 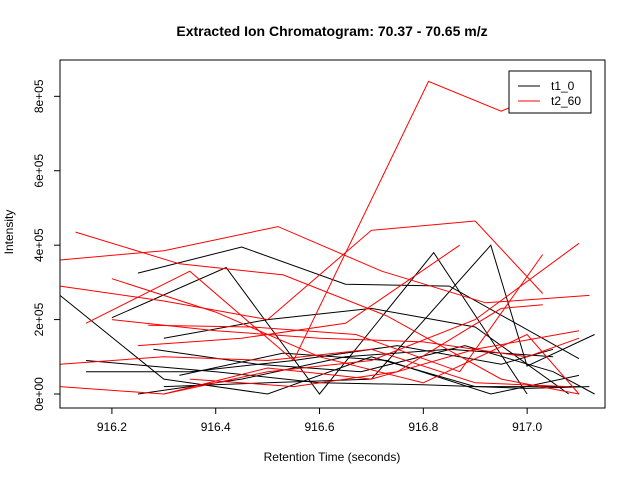 What do you see at coordinates (563, 86) in the screenshot?
I see `legend-label-t1_0: t1_0` at bounding box center [563, 86].